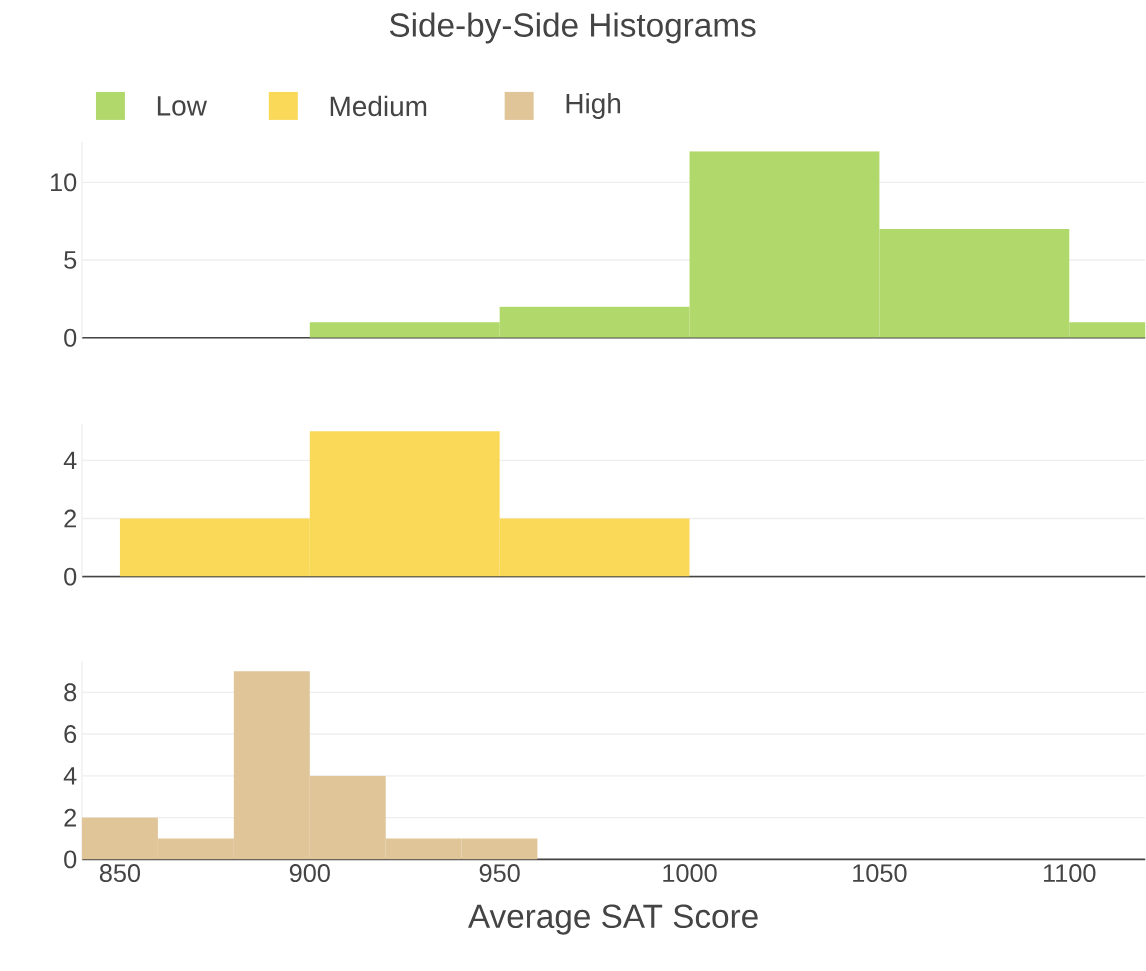  What do you see at coordinates (499, 872) in the screenshot?
I see `x-tick-label: 950` at bounding box center [499, 872].